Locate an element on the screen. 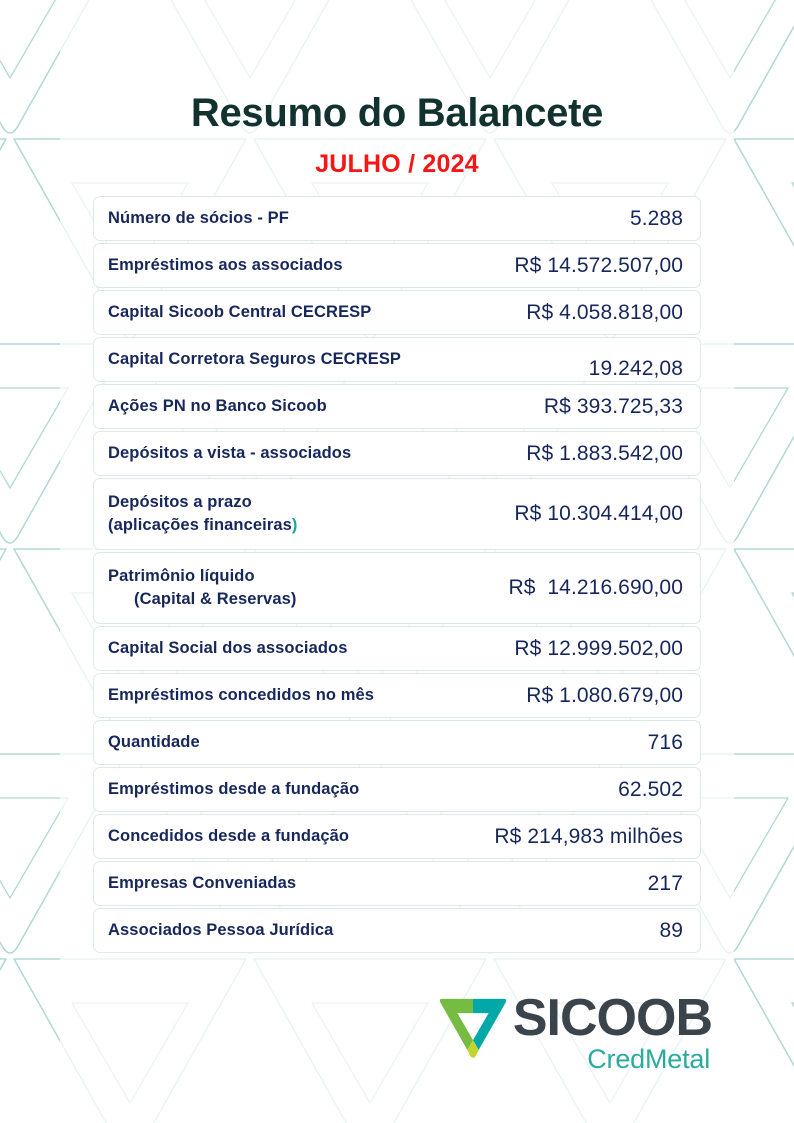 Image resolution: width=794 pixels, height=1123 pixels. row-label: Número de sócios - PF is located at coordinates (198, 217).